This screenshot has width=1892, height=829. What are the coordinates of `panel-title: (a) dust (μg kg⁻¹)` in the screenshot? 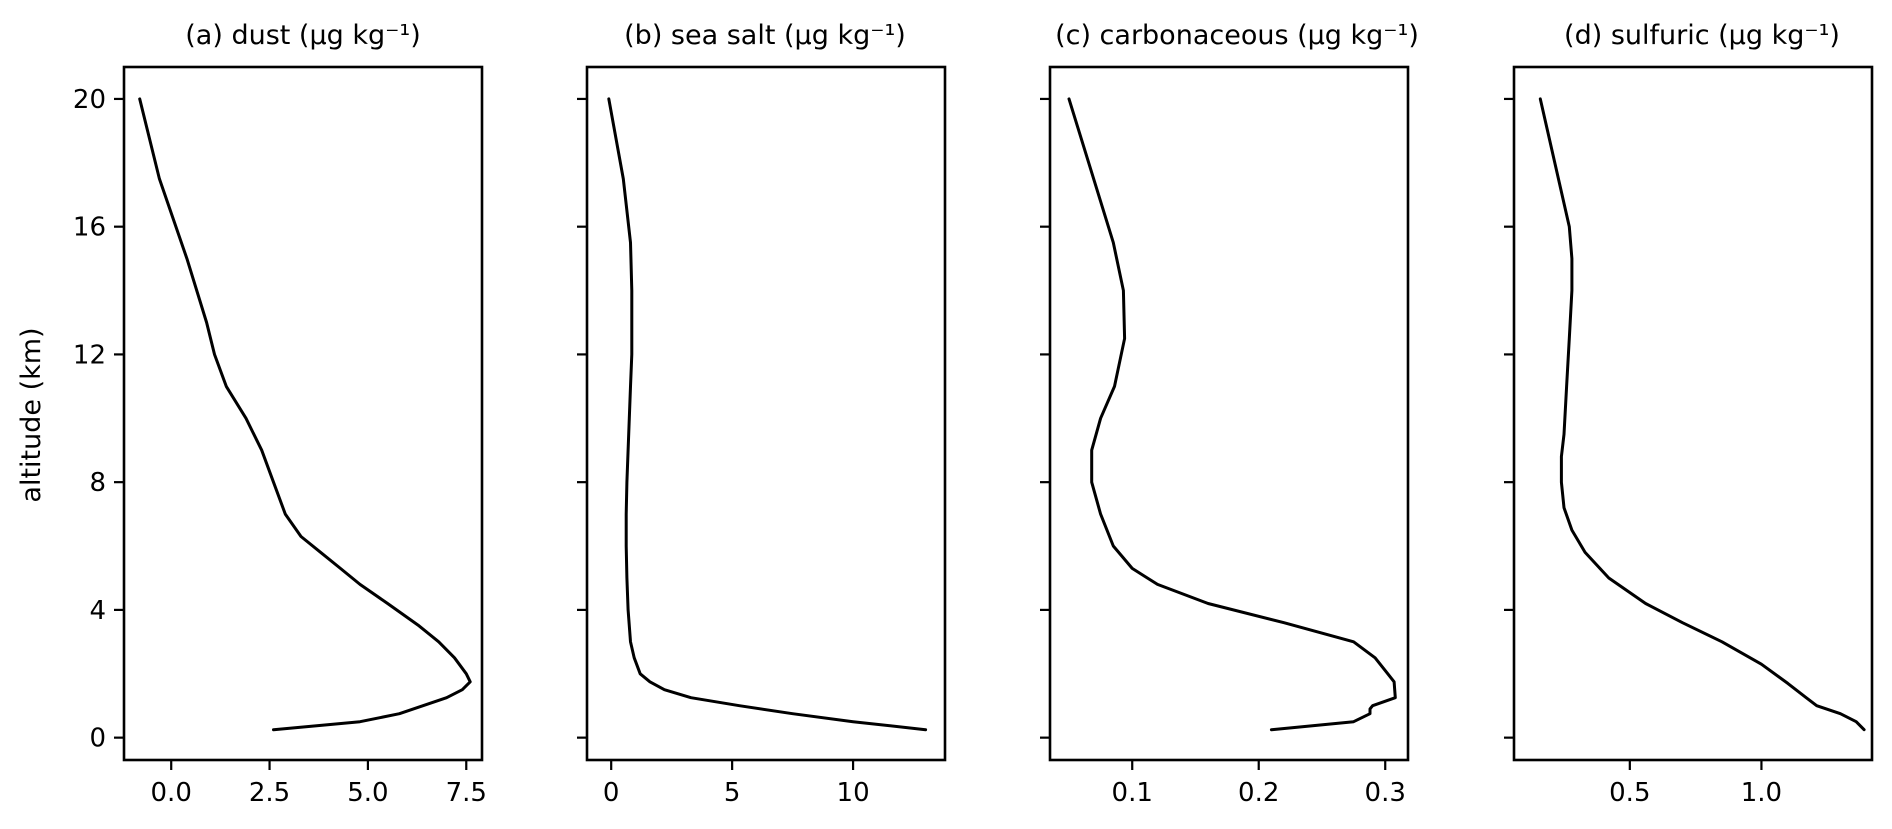 It's located at (303, 35).